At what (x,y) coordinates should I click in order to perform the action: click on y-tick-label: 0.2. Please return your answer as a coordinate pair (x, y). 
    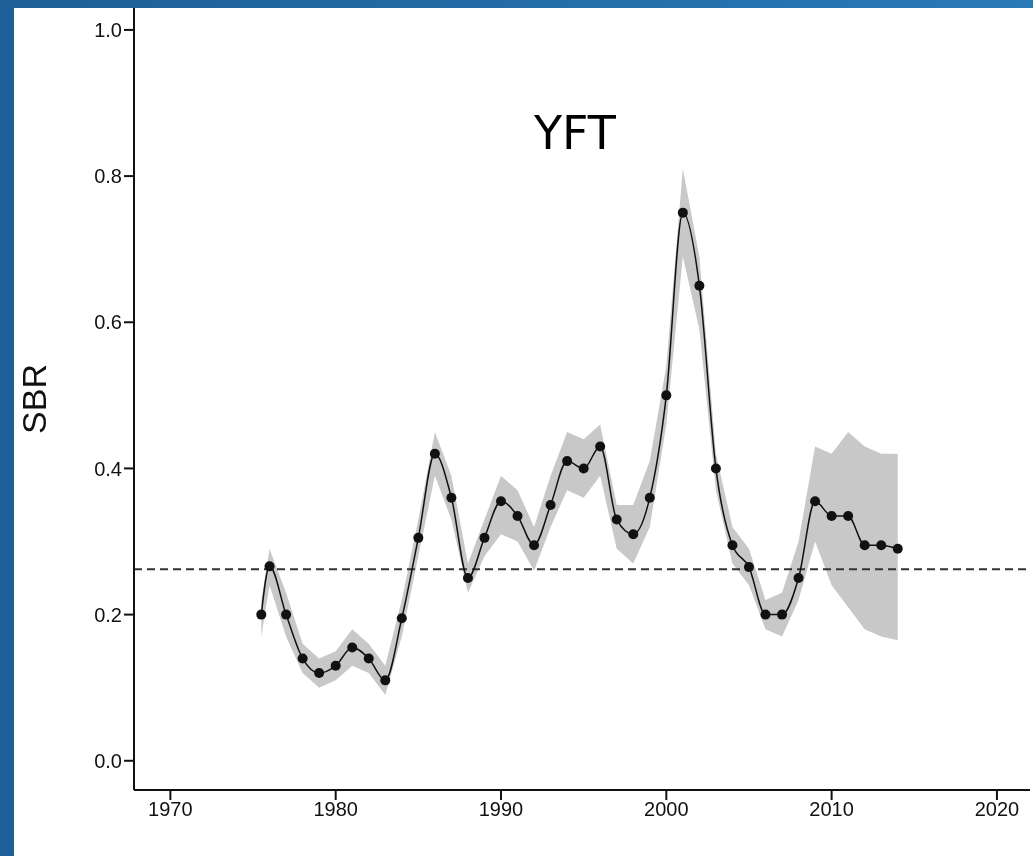
    Looking at the image, I should click on (108, 614).